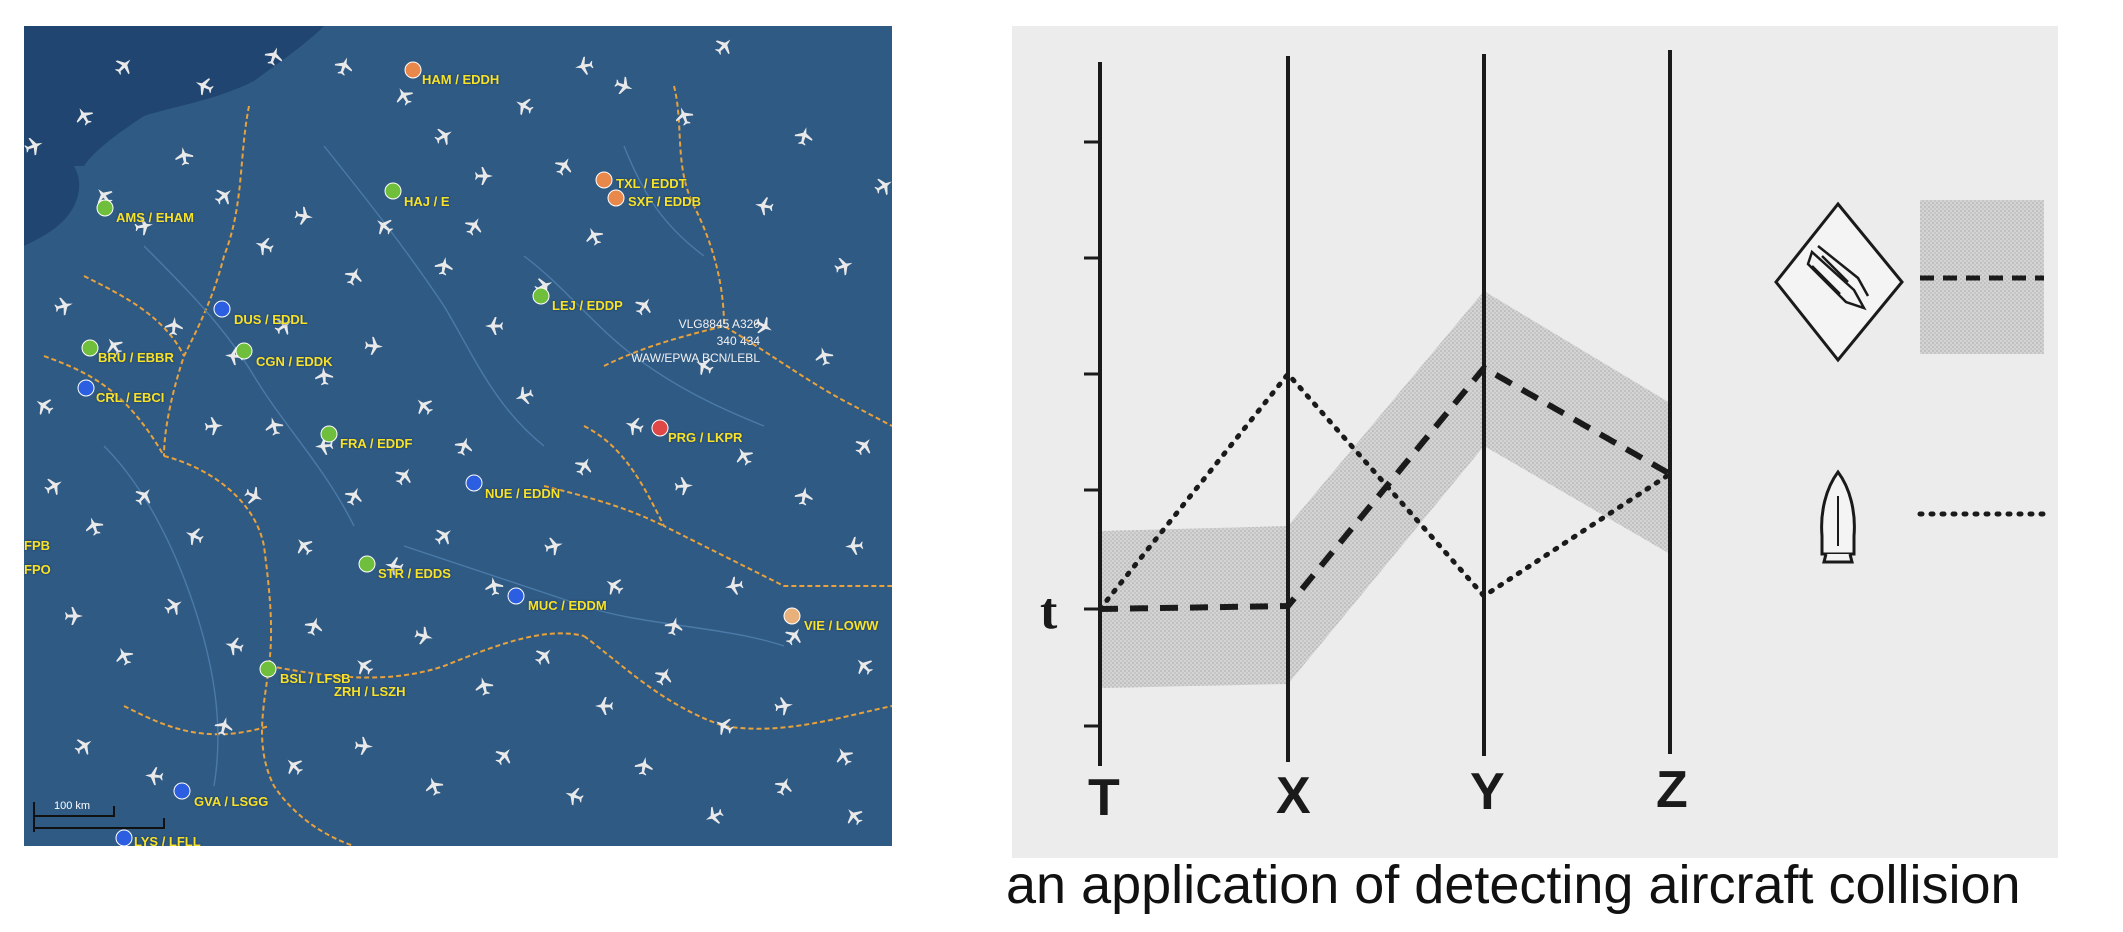 The image size is (2123, 932). I want to click on airport-marker-str, so click(367, 564).